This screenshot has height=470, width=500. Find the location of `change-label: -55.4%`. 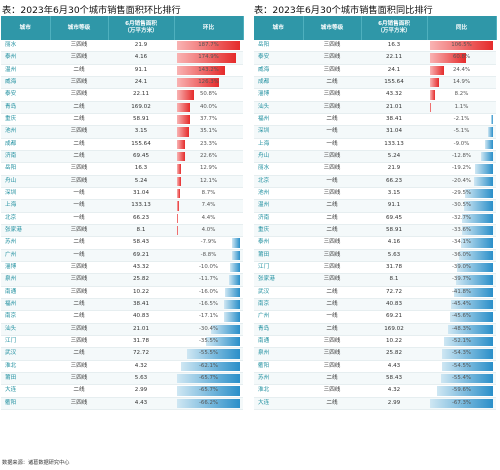

change-label: -55.4% is located at coordinates (461, 377).